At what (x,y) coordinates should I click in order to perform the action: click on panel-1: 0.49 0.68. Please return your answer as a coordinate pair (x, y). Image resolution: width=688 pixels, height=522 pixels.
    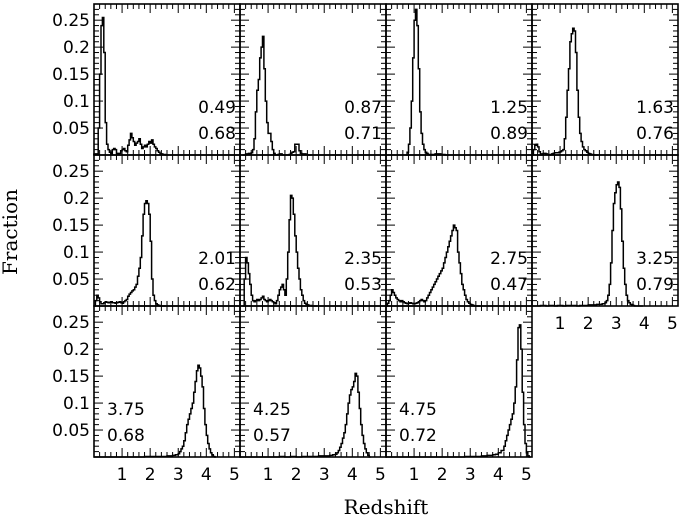
    Looking at the image, I should click on (167, 79).